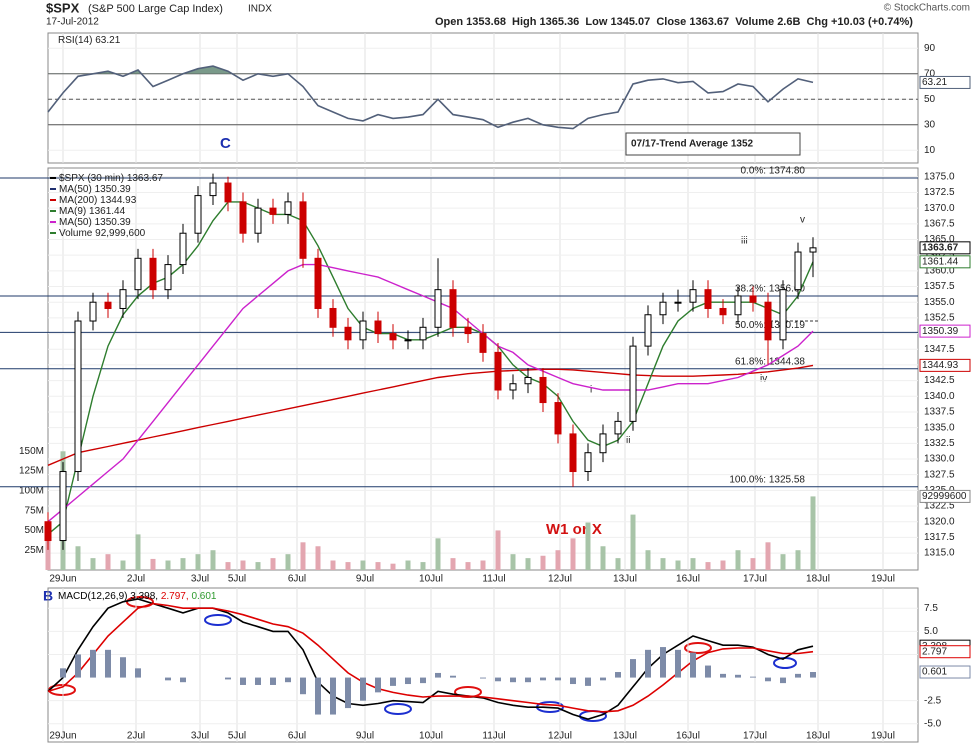 This screenshot has width=975, height=744. I want to click on index-name: (S&P 500 Large Cap Index), so click(155, 9).